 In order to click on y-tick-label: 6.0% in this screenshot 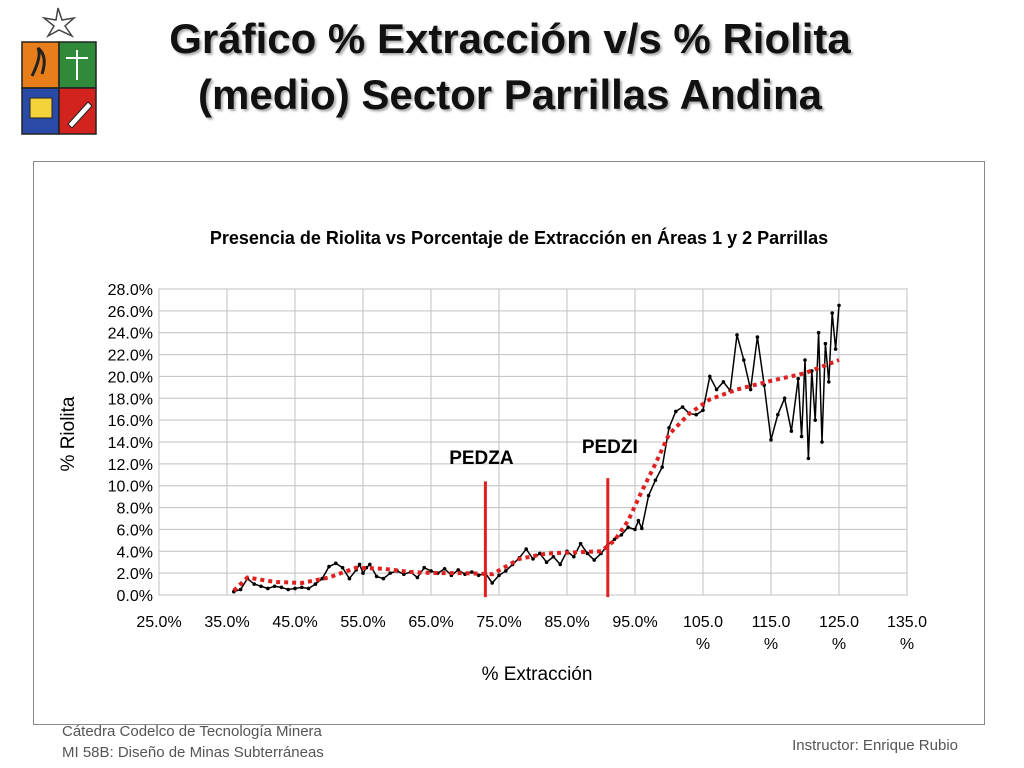, I will do `click(135, 530)`.